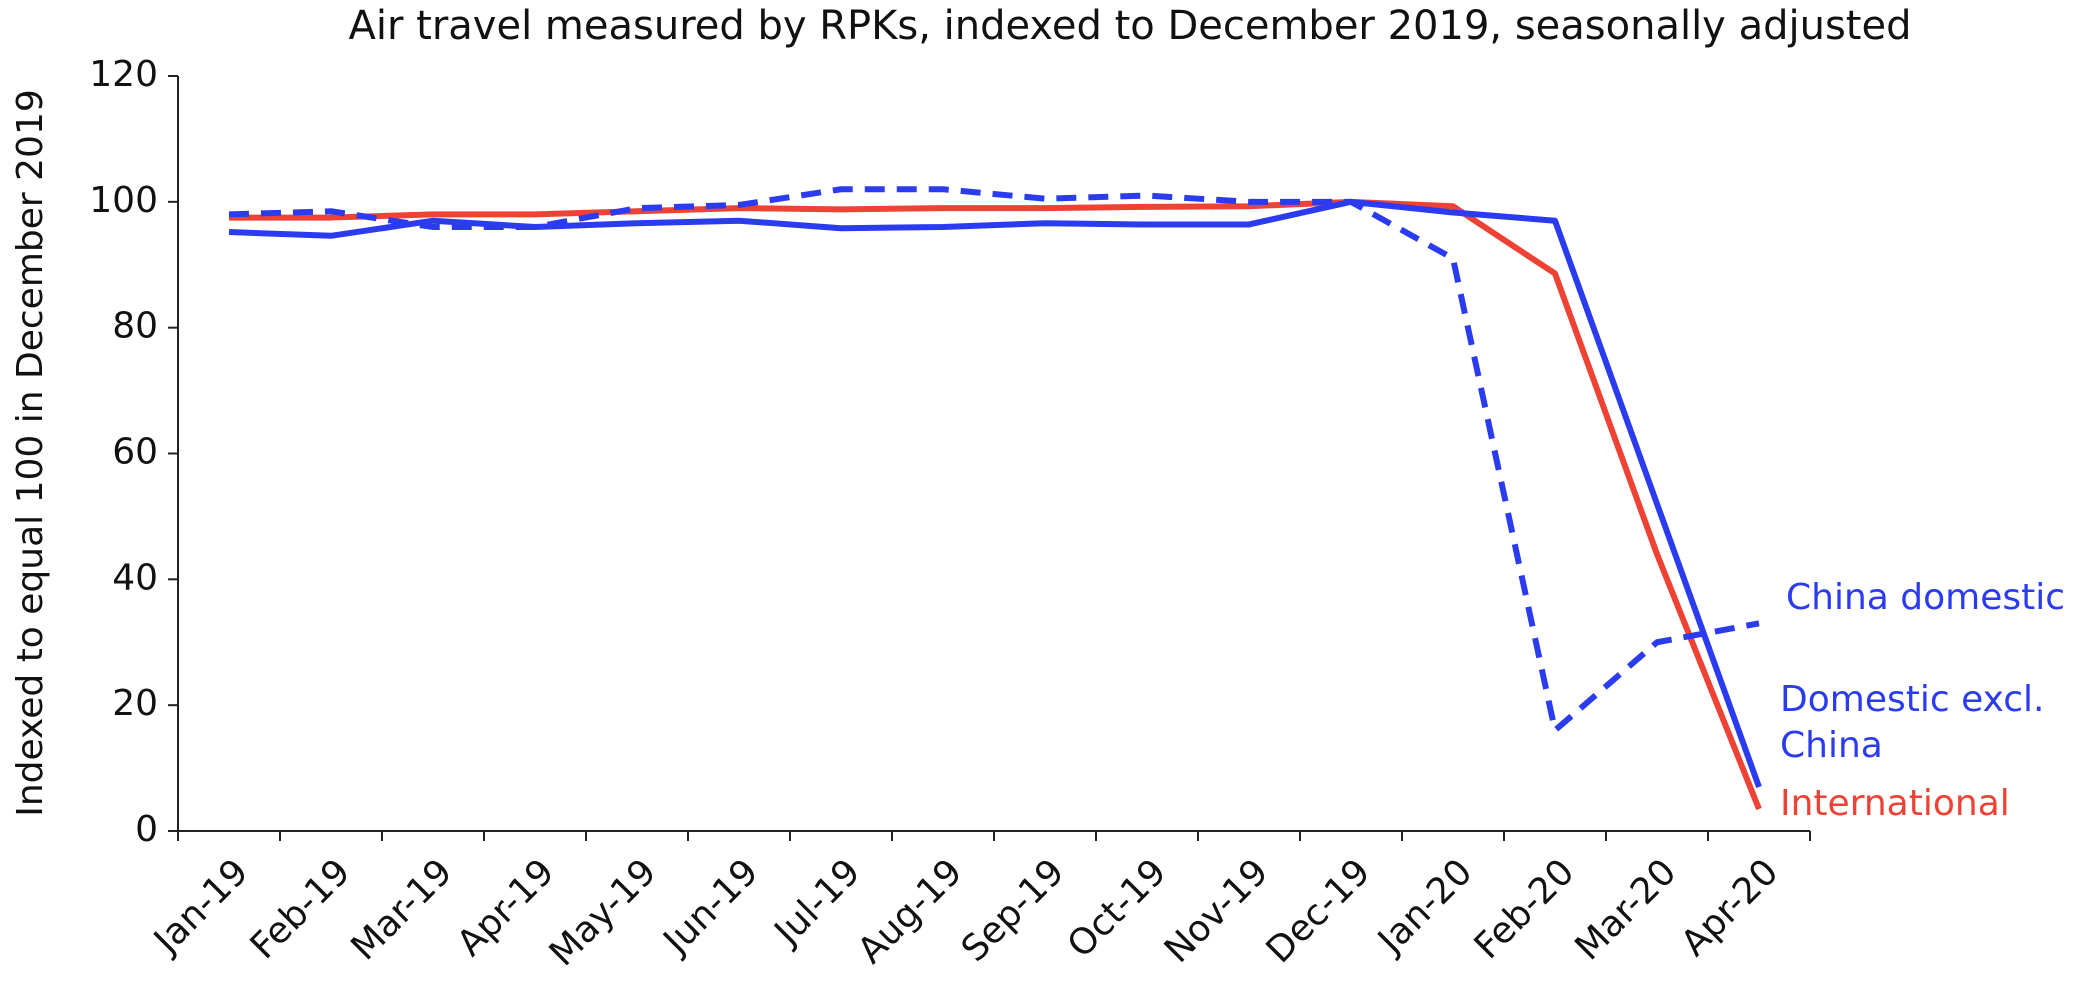 The width and height of the screenshot is (2098, 981). Describe the element at coordinates (1013, 910) in the screenshot. I see `x-tick-label: Sep-19` at that location.